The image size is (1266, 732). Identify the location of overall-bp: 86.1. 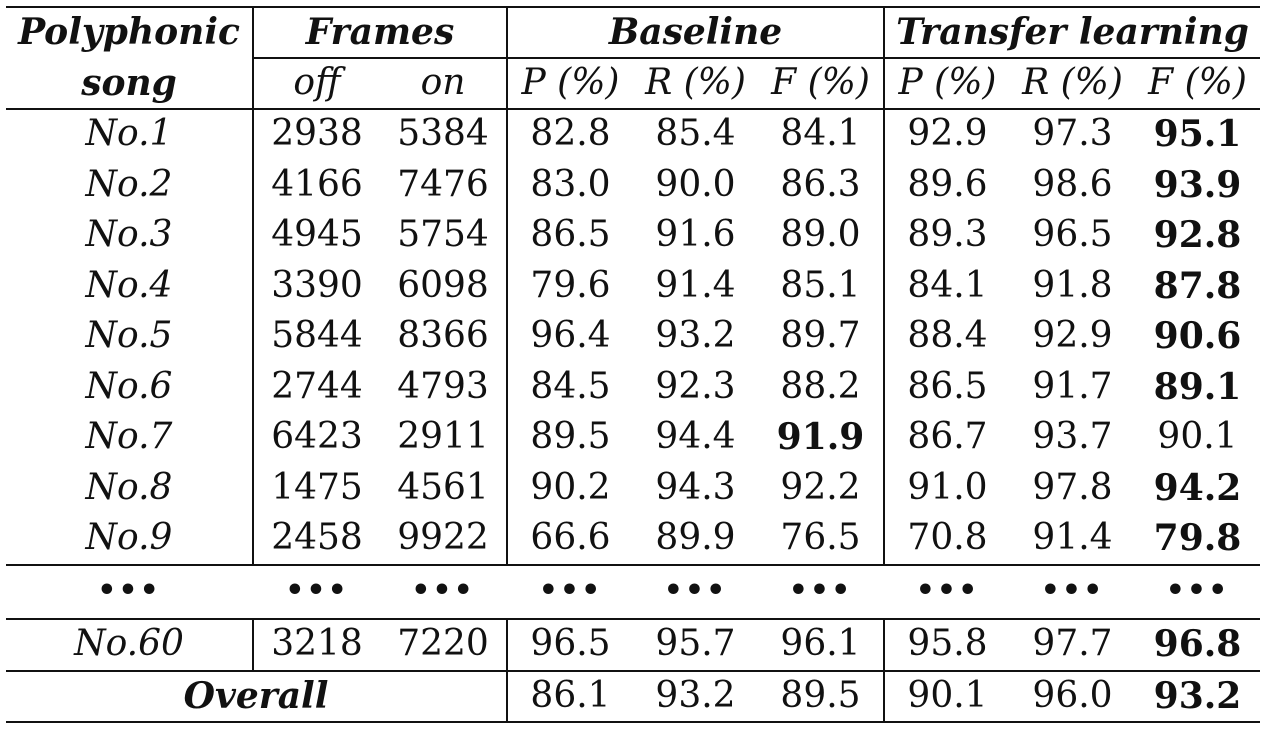
(570, 695).